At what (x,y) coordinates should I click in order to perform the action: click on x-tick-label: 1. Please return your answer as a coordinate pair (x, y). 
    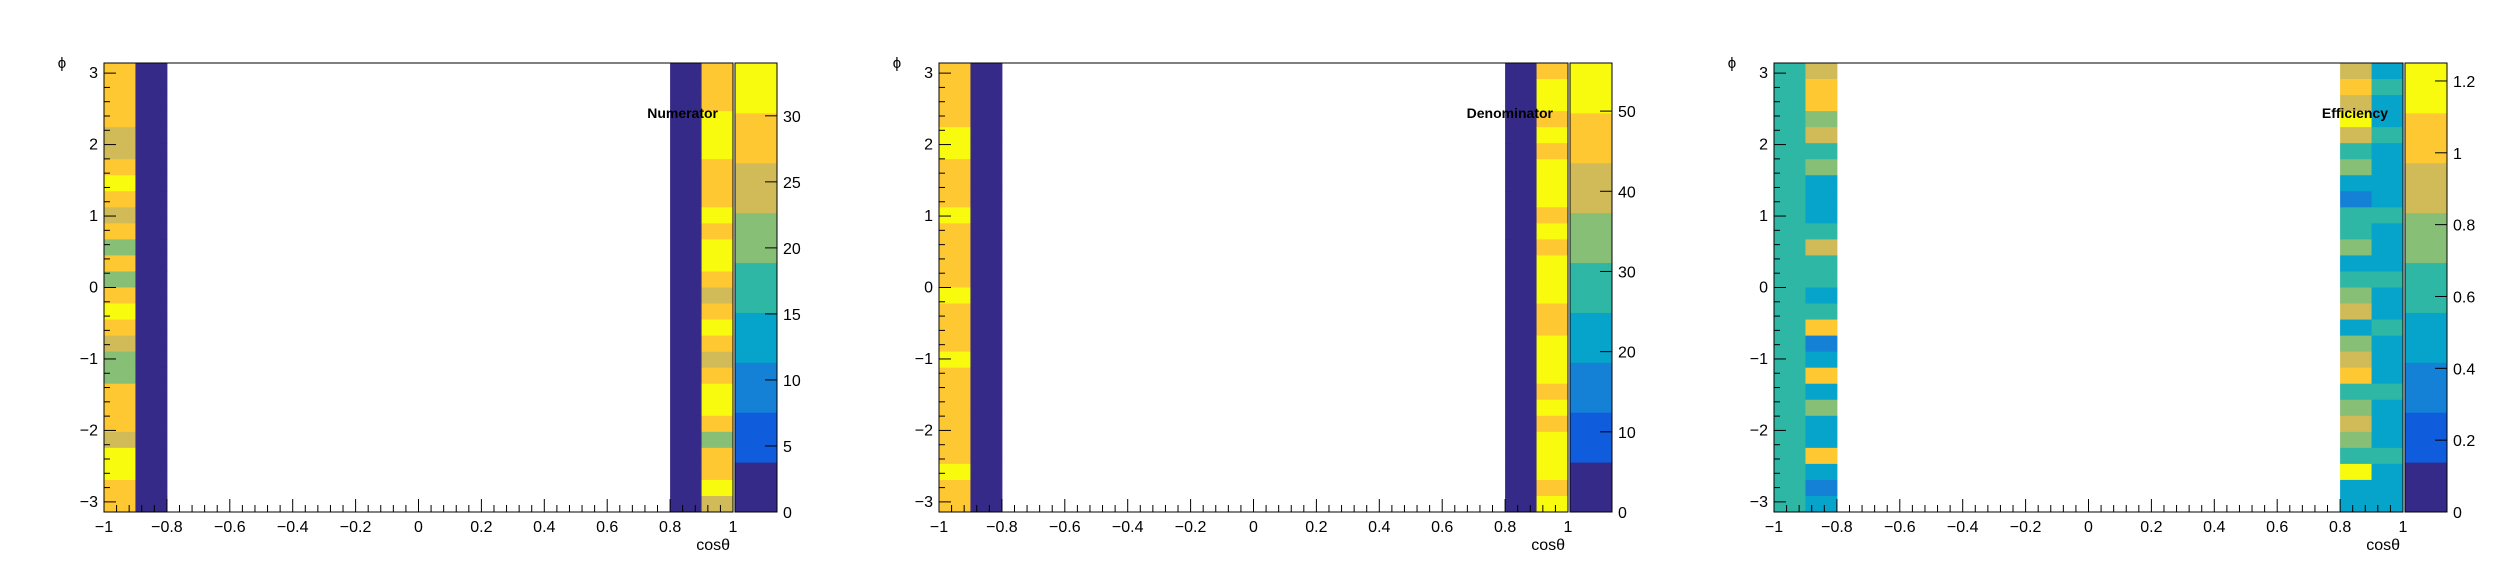
    Looking at the image, I should click on (2403, 527).